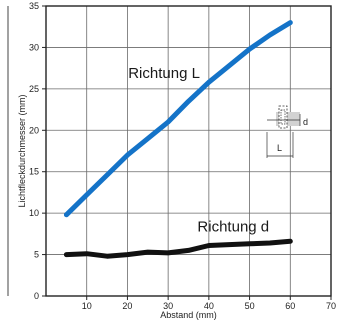  What do you see at coordinates (188, 315) in the screenshot?
I see `x-axis-label: Abstand (mm)` at bounding box center [188, 315].